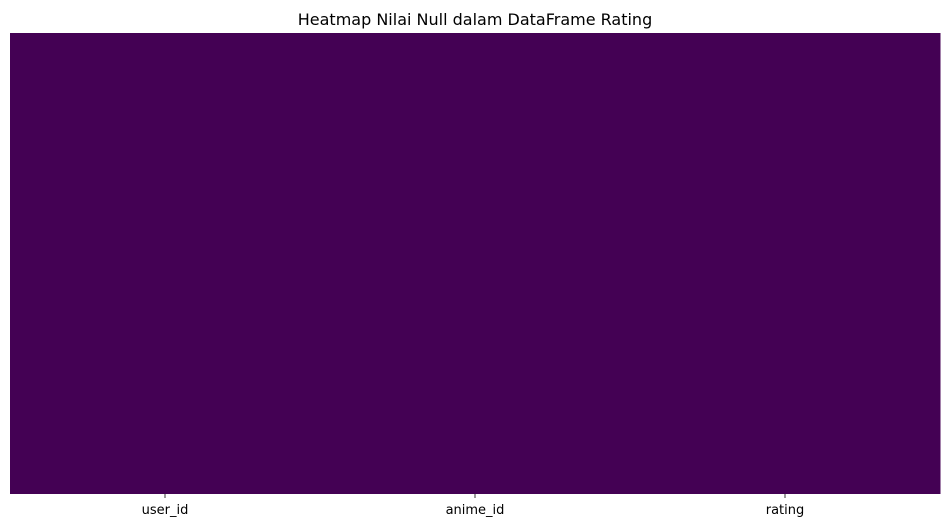 The height and width of the screenshot is (528, 950). What do you see at coordinates (165, 510) in the screenshot?
I see `x-tick-label-user-id: user_id` at bounding box center [165, 510].